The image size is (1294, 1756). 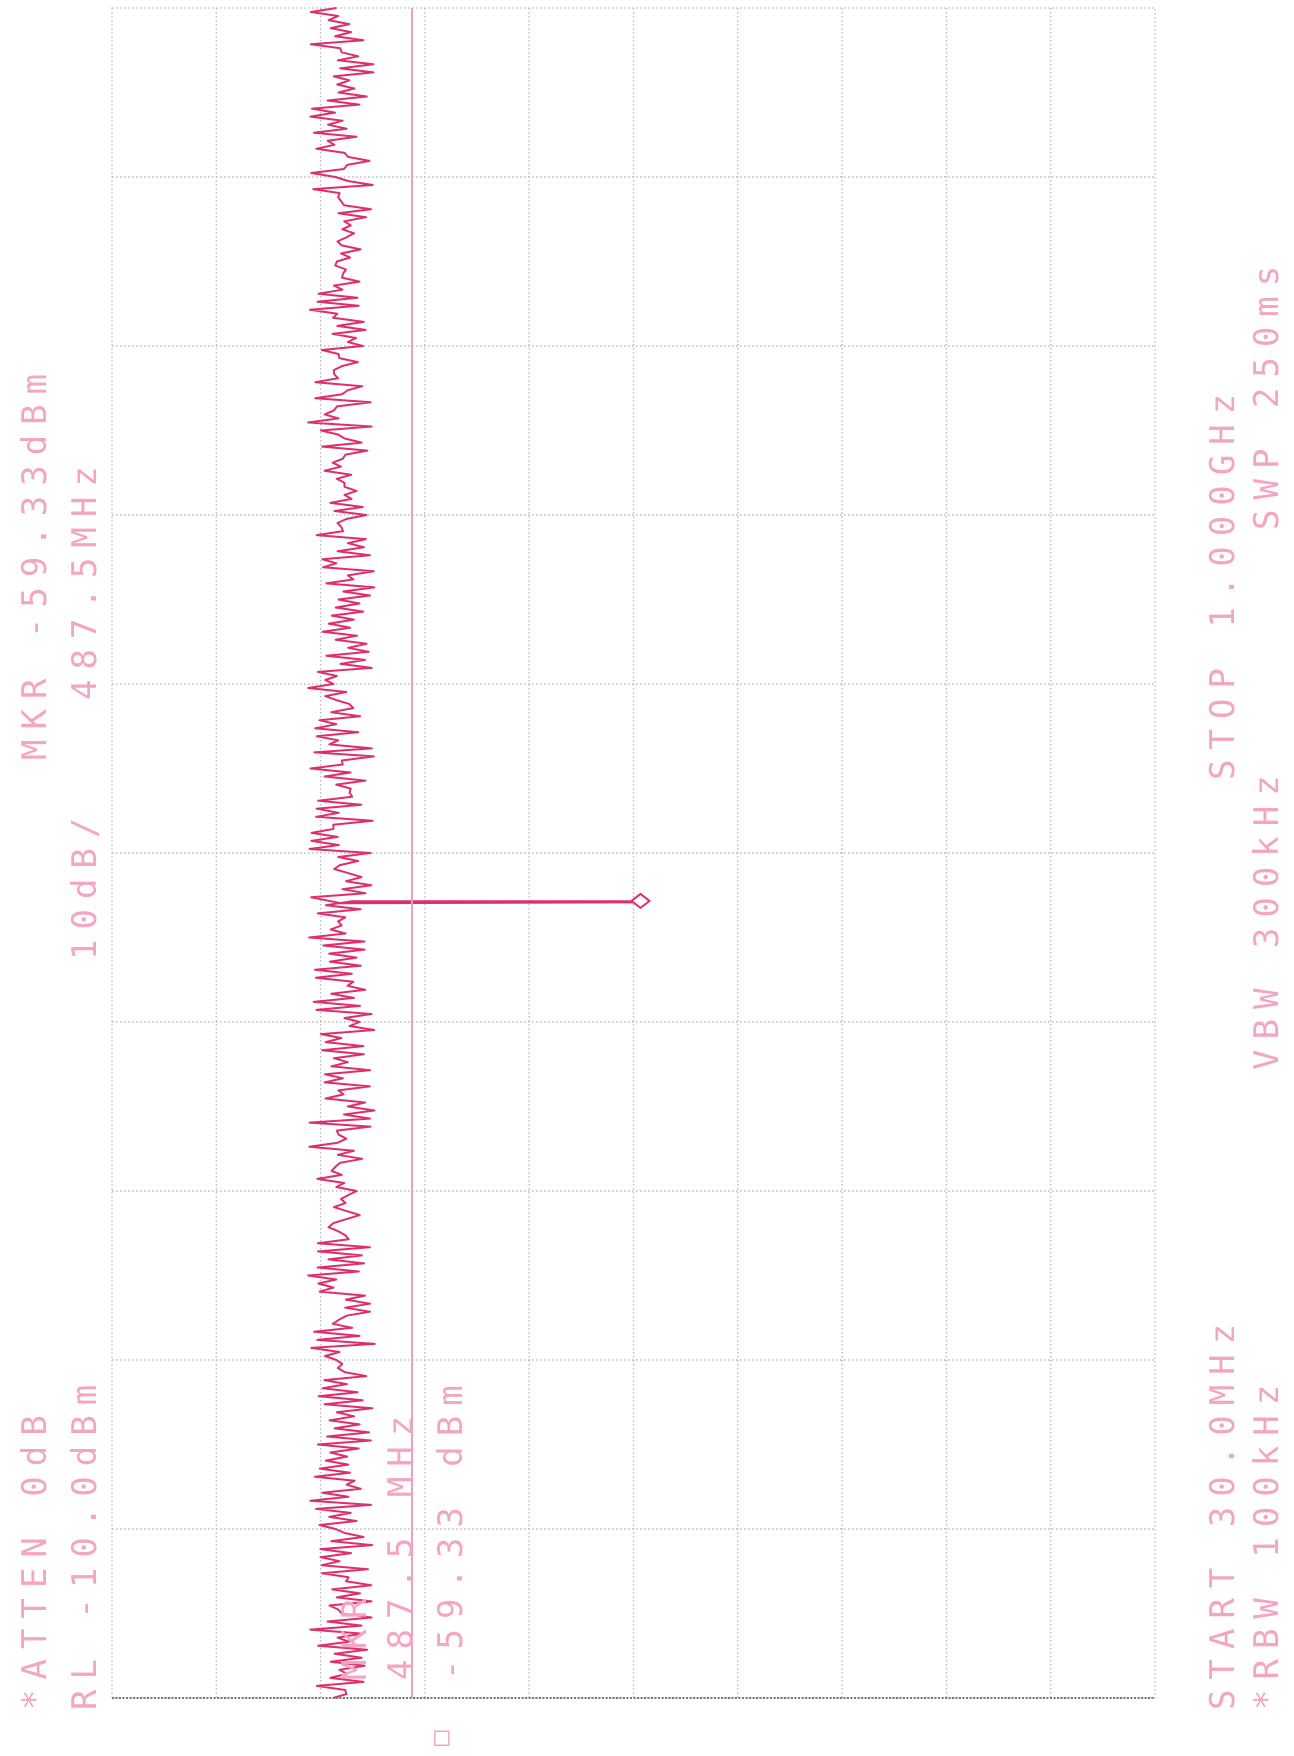 I want to click on marker-box-level: -59.33 dBm, so click(x=451, y=1527).